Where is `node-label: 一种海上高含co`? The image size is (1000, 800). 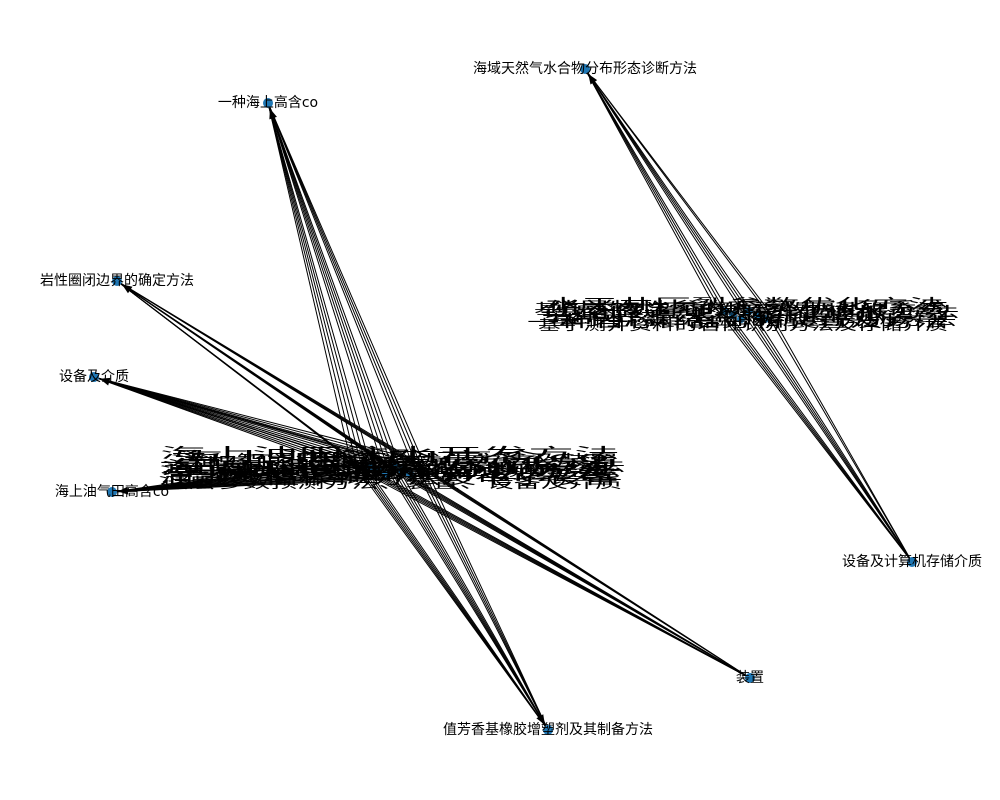
node-label: 一种海上高含co is located at coordinates (268, 102).